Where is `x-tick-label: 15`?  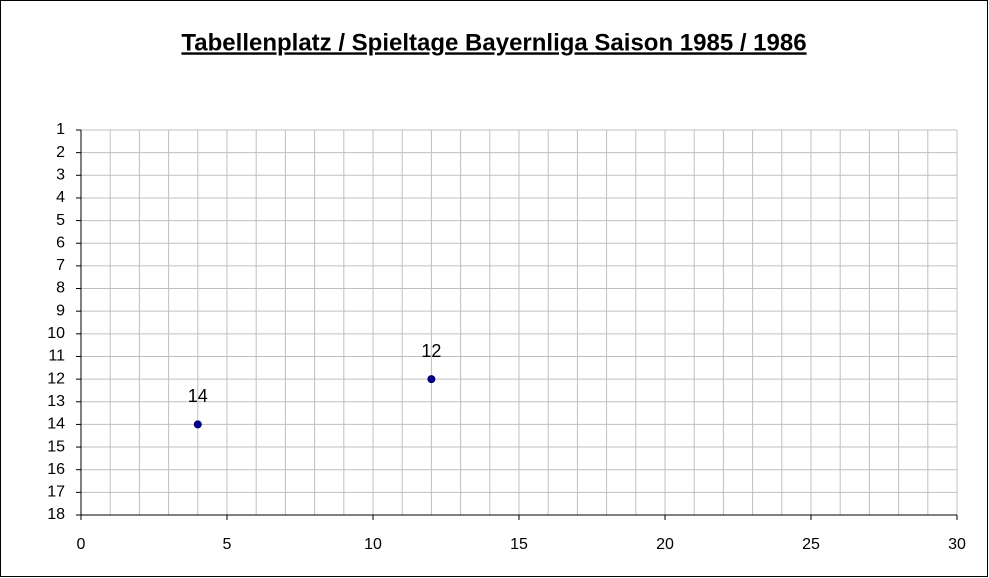 x-tick-label: 15 is located at coordinates (519, 544).